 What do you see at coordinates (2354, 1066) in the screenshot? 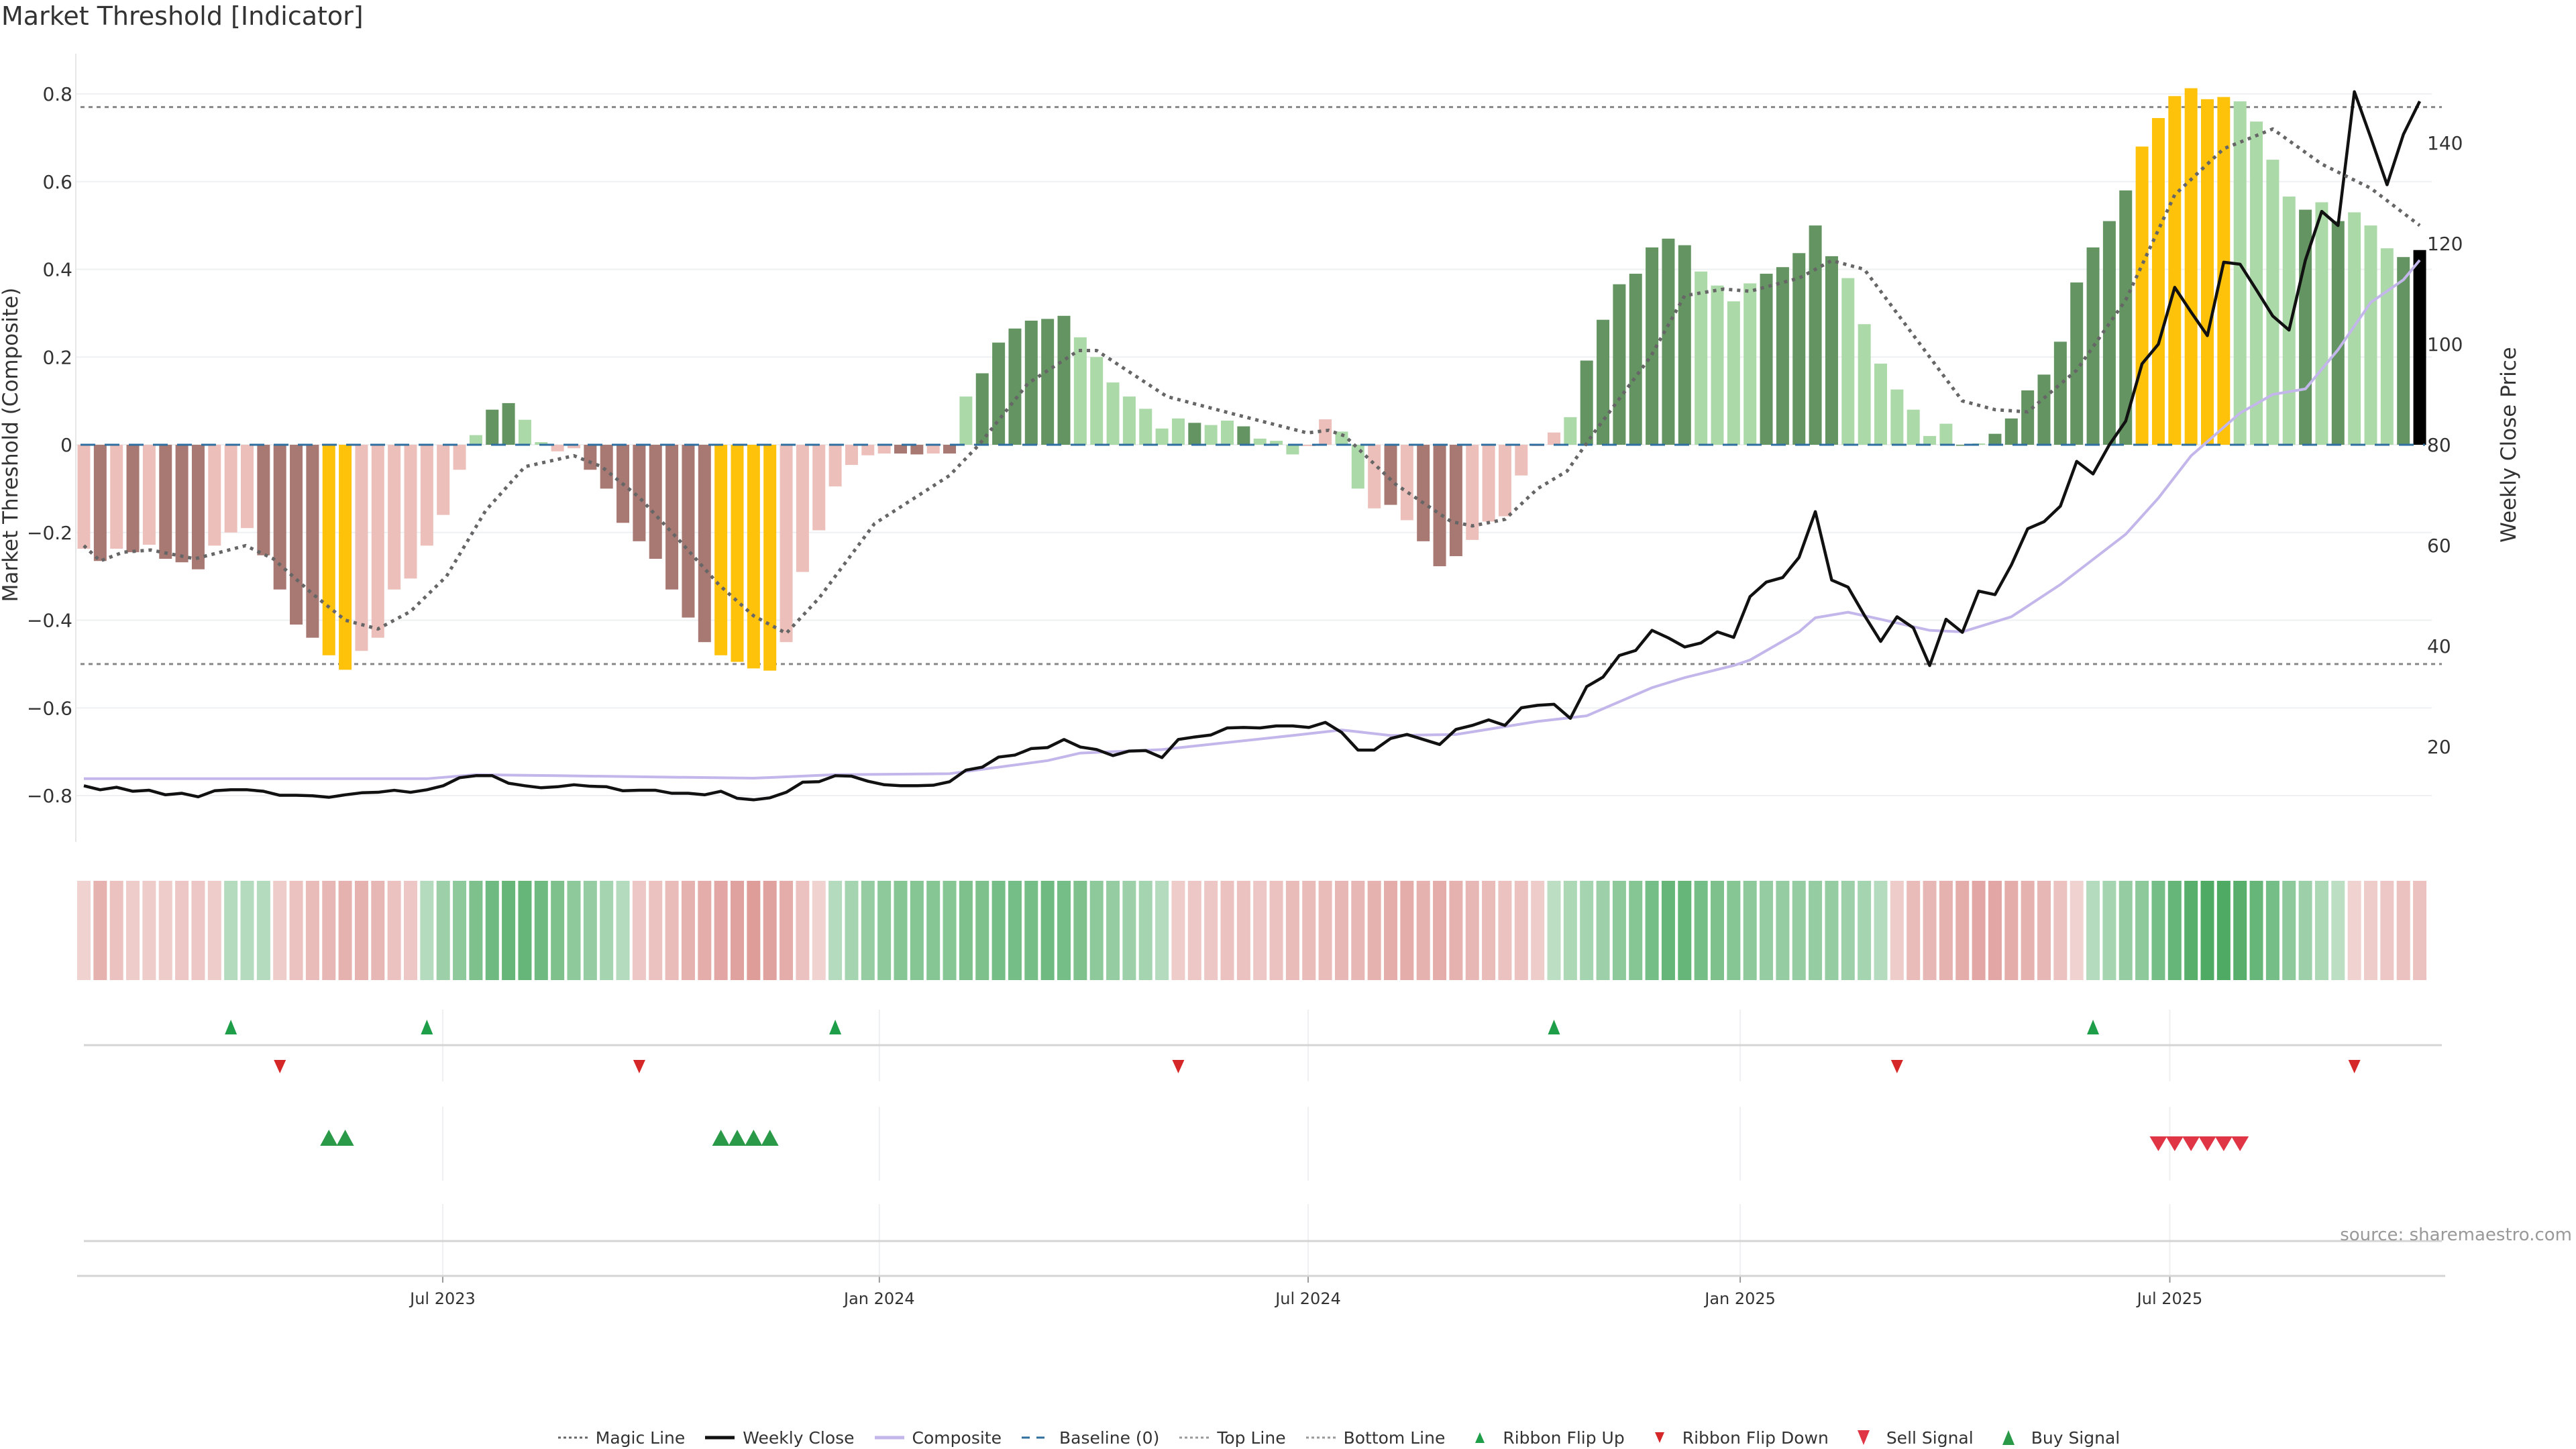
I see `ribbon-flip-down-marker` at bounding box center [2354, 1066].